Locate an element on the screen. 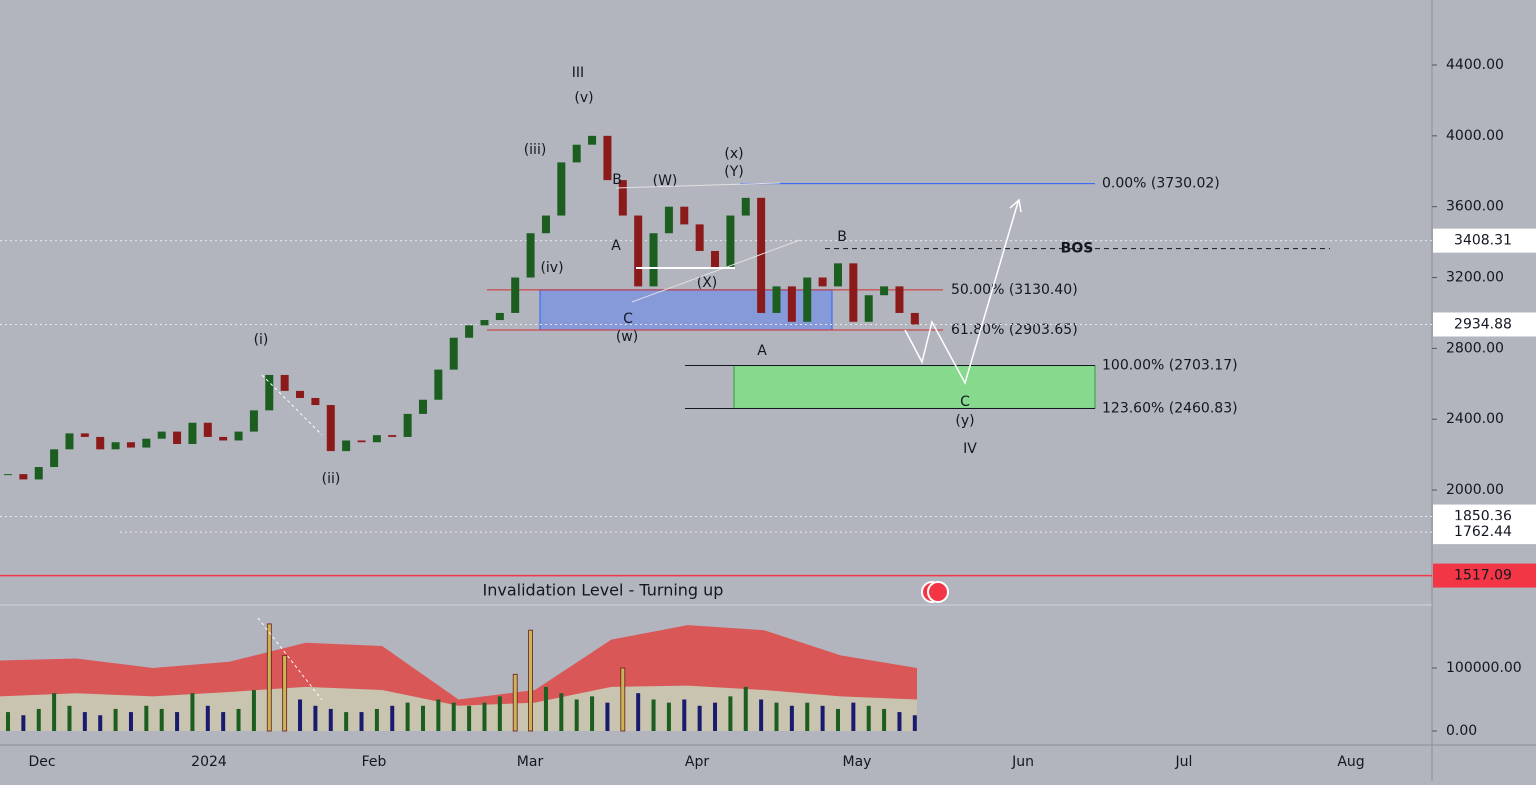 The width and height of the screenshot is (1536, 785). flag-icon is located at coordinates (935, 592).